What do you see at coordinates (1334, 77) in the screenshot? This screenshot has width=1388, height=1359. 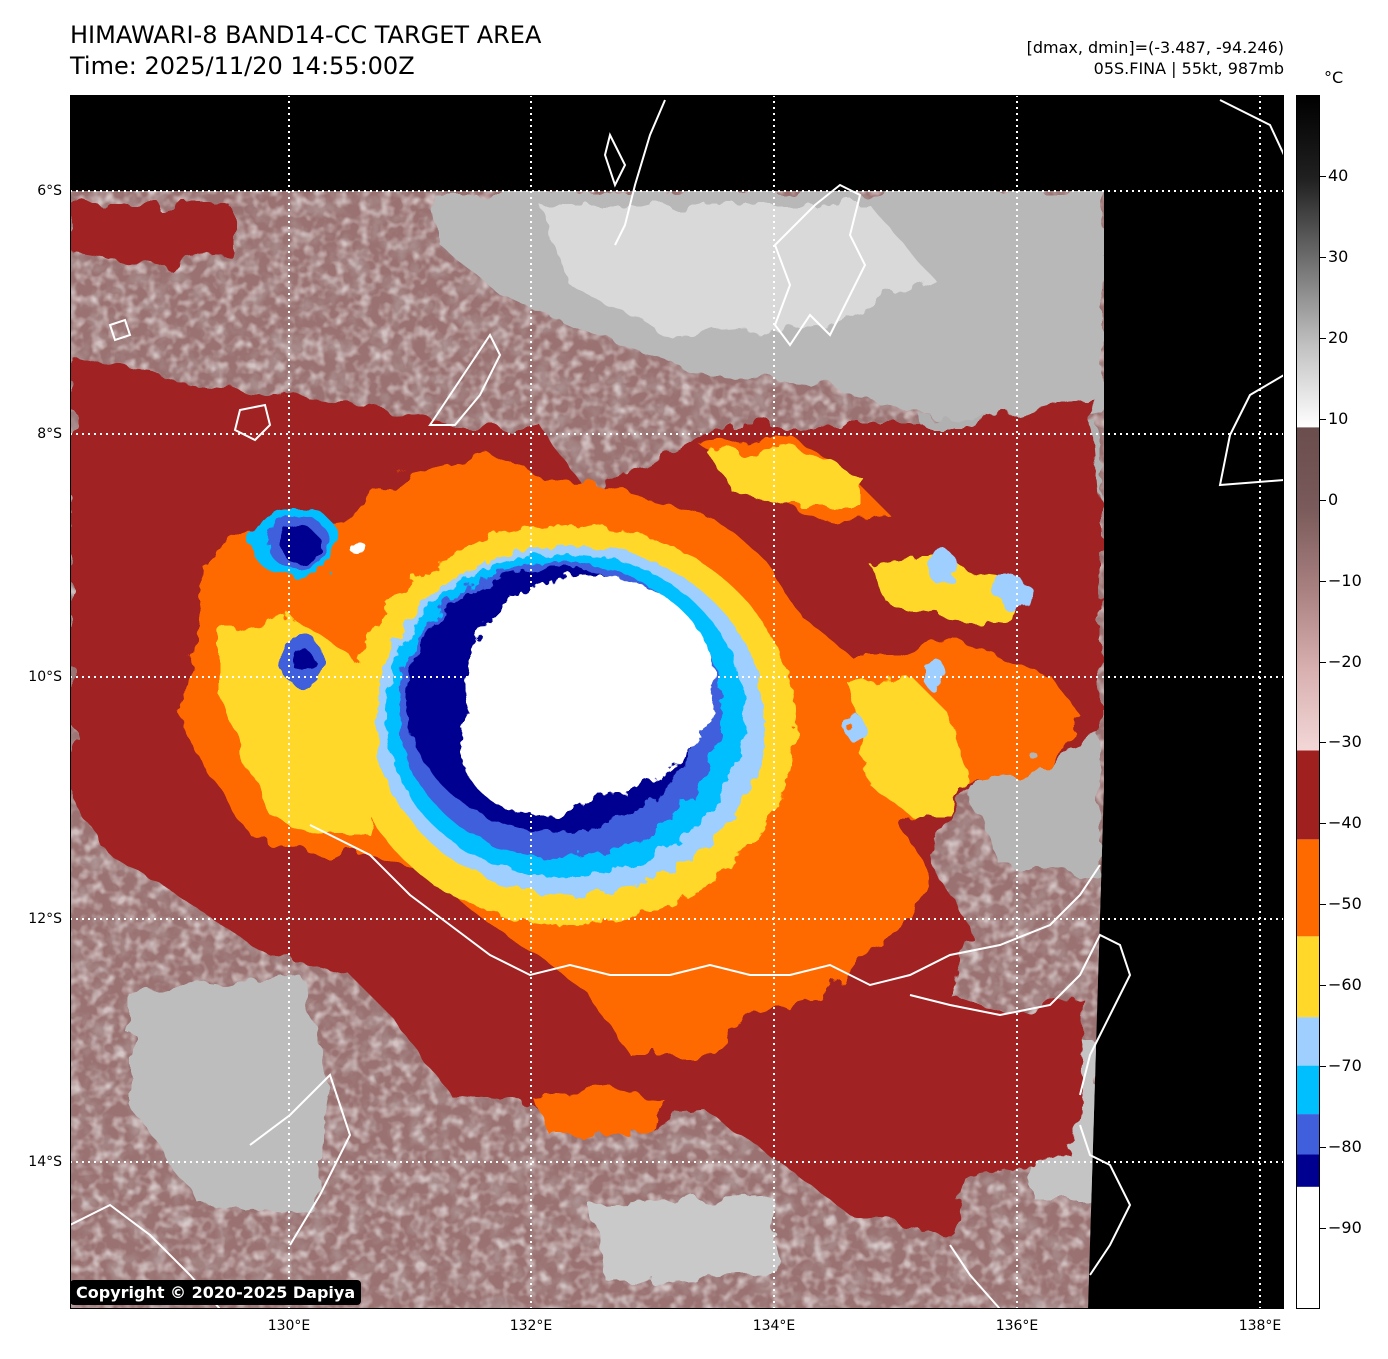 I see `colorbar-unit: °C` at bounding box center [1334, 77].